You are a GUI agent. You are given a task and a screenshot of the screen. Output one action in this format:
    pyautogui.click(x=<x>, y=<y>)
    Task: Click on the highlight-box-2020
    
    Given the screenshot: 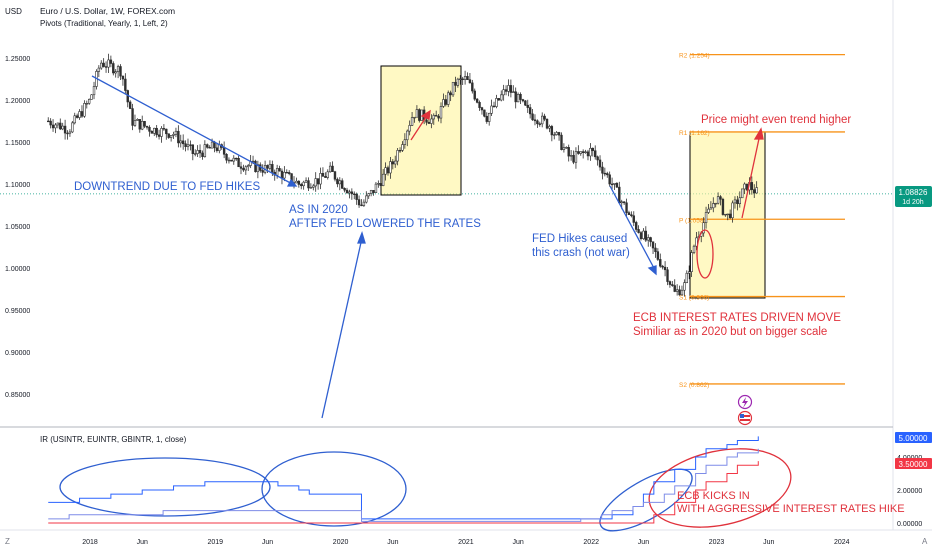 What is the action you would take?
    pyautogui.click(x=421, y=130)
    